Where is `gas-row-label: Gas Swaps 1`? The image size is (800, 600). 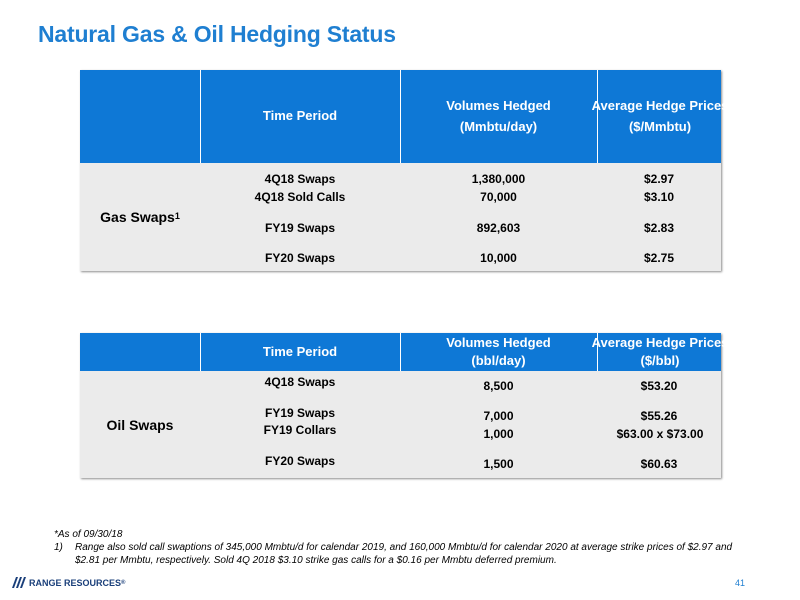 gas-row-label: Gas Swaps 1 is located at coordinates (140, 217).